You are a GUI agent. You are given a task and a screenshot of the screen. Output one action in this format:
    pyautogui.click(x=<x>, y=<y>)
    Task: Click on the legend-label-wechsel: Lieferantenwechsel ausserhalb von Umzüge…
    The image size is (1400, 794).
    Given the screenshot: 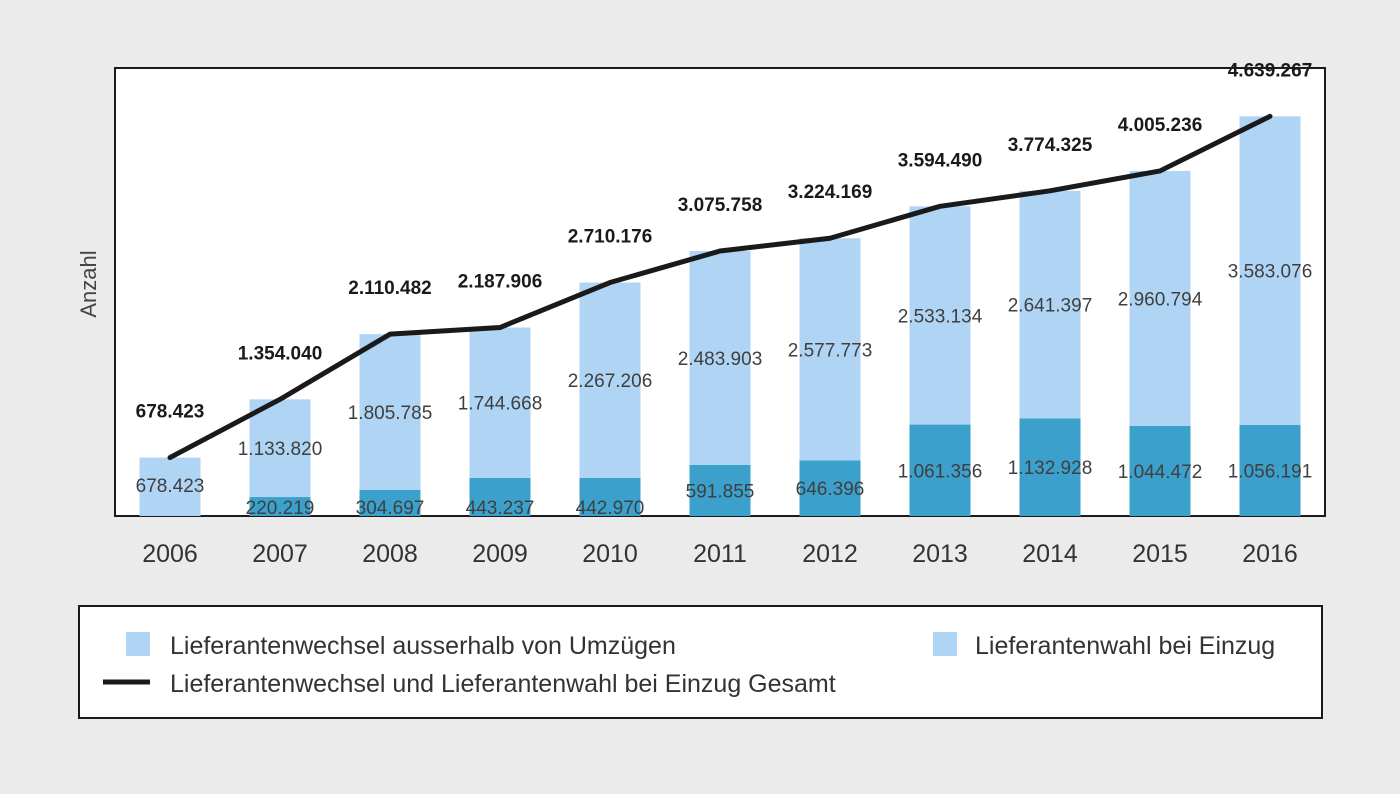 What is the action you would take?
    pyautogui.click(x=423, y=646)
    